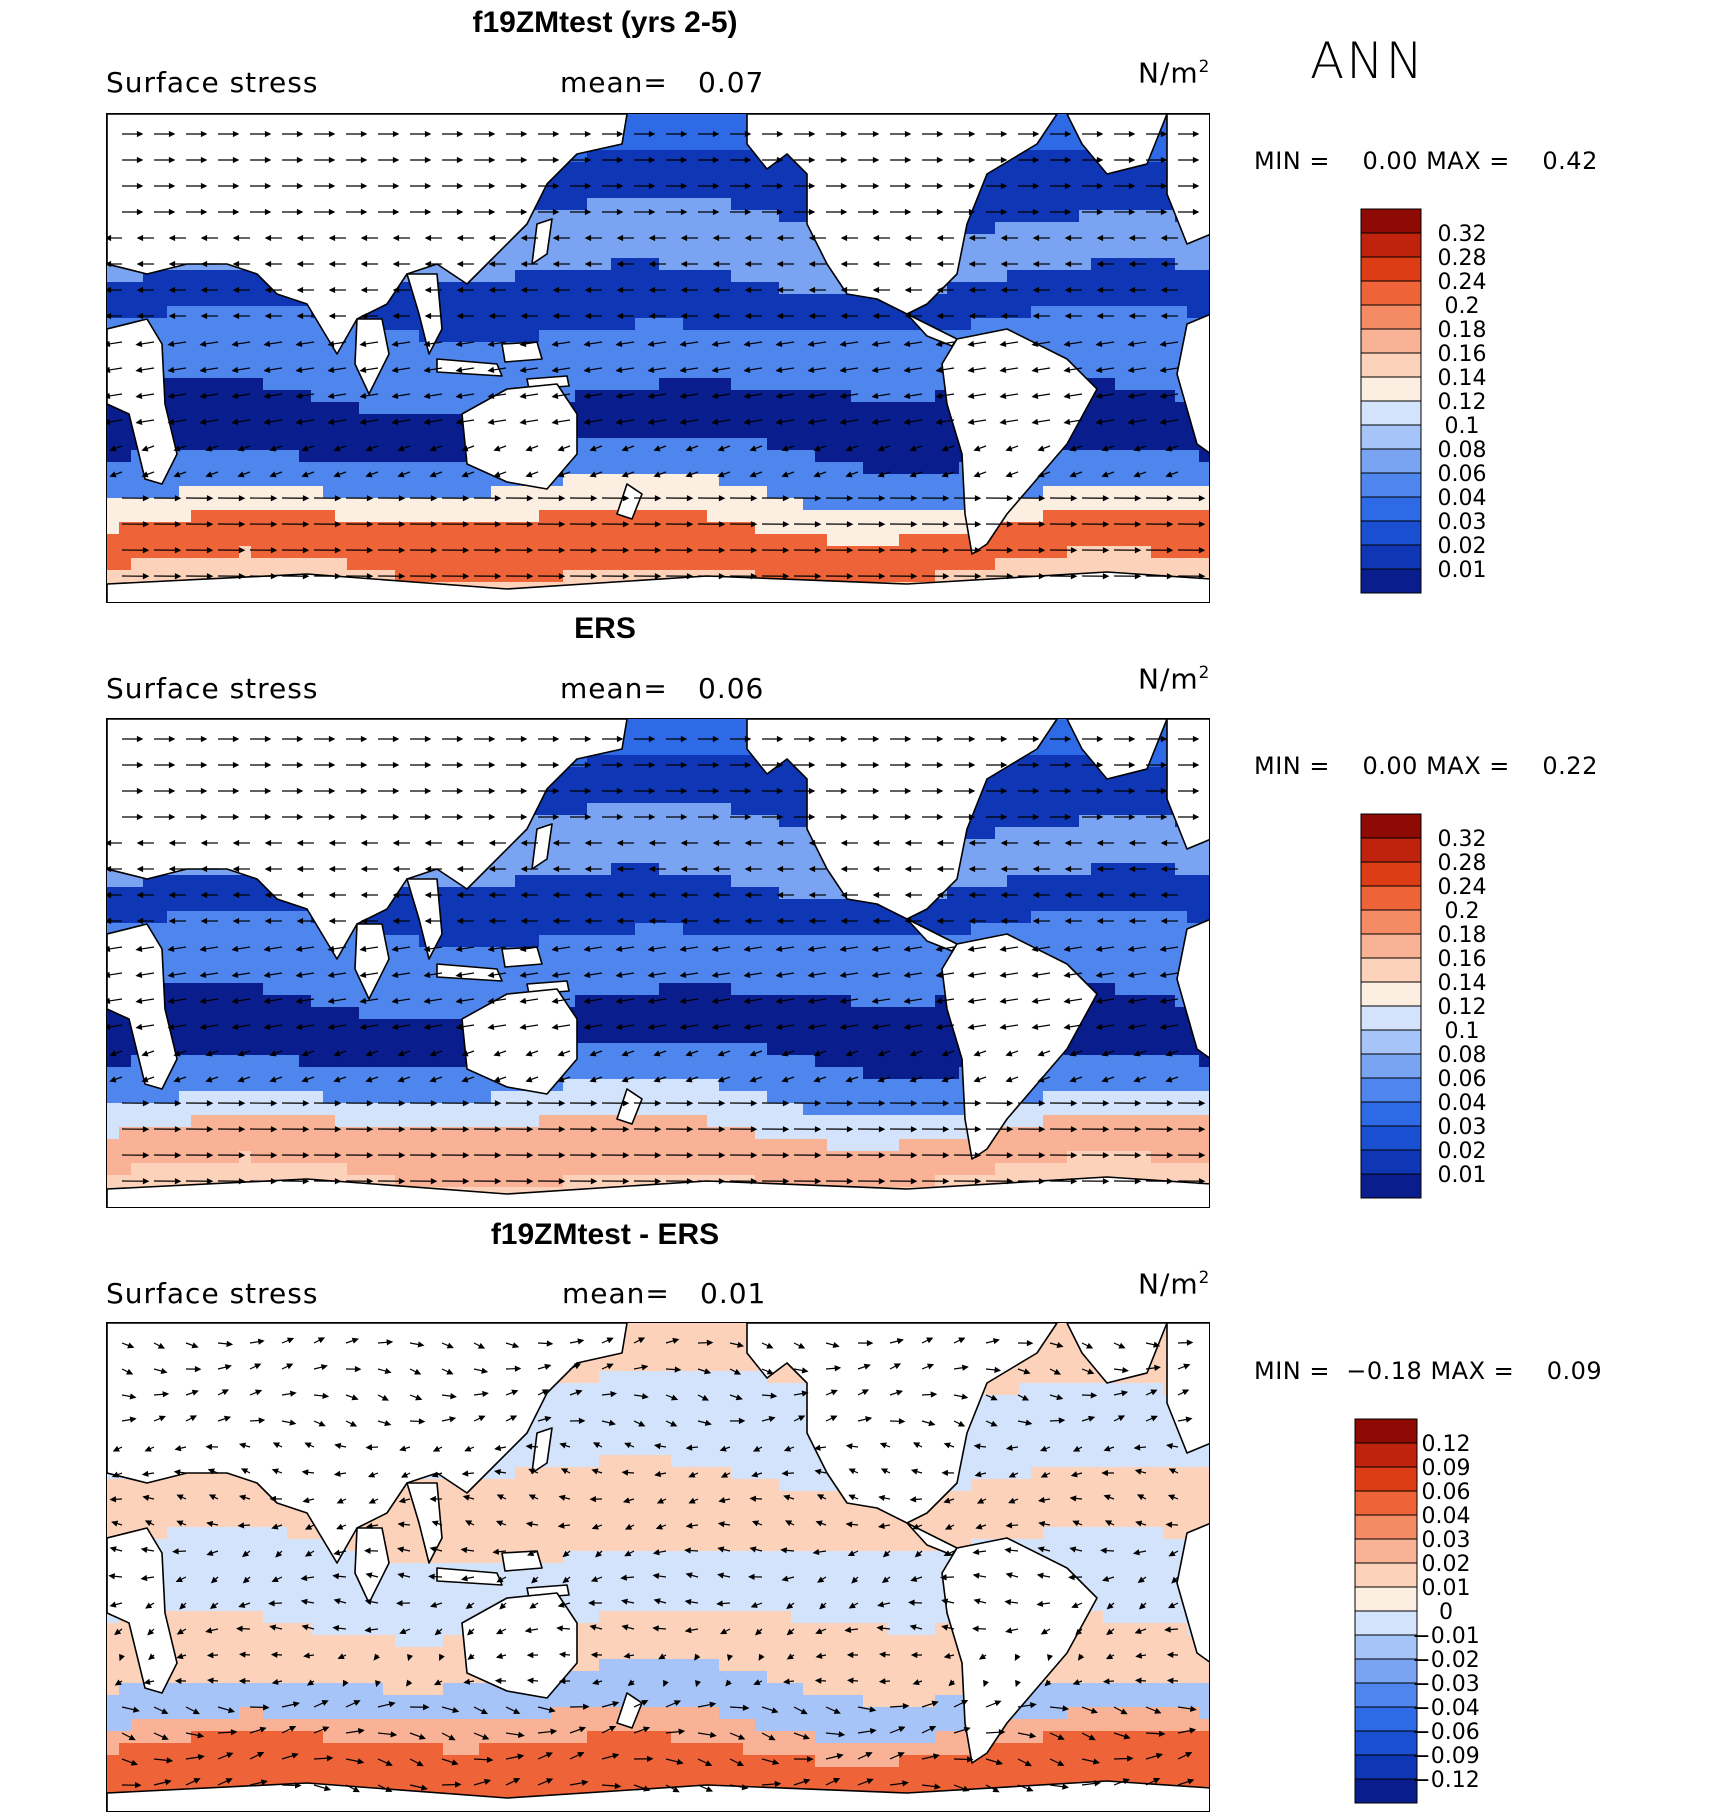  What do you see at coordinates (1462, 354) in the screenshot?
I see `colorbar-tick-label: 0.16` at bounding box center [1462, 354].